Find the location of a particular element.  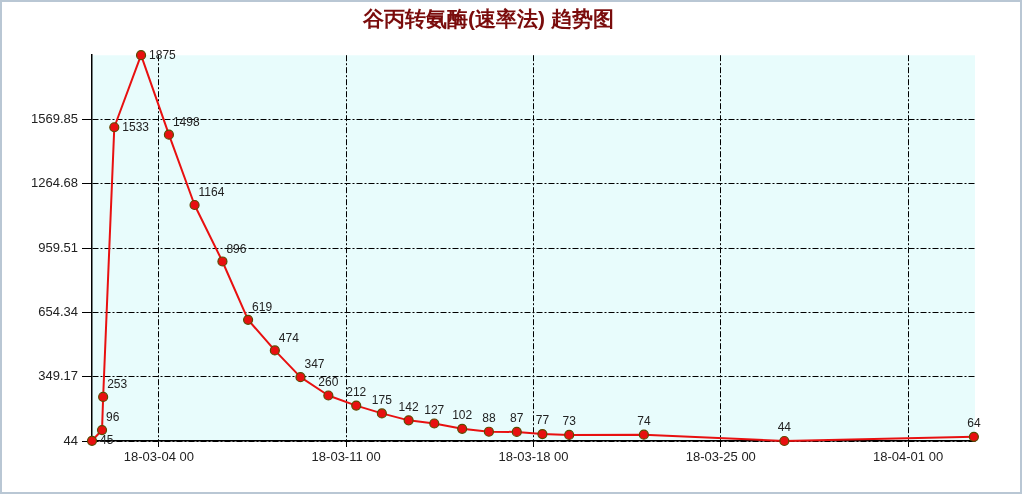

data-label: 44 is located at coordinates (784, 427).